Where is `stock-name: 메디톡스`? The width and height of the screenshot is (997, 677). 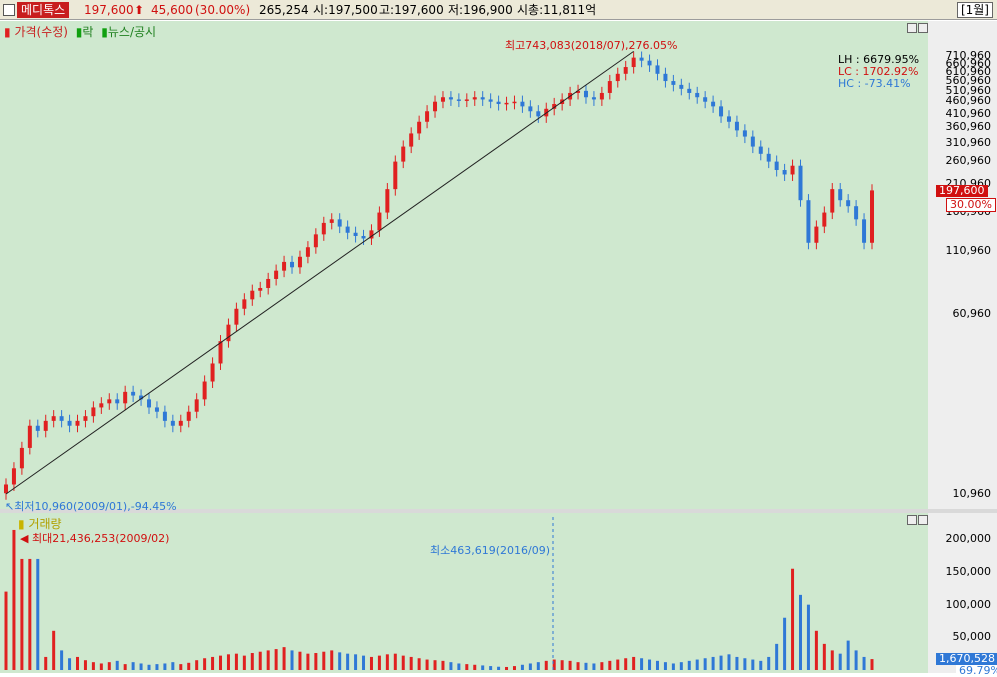
stock-name: 메디톡스 is located at coordinates (43, 10).